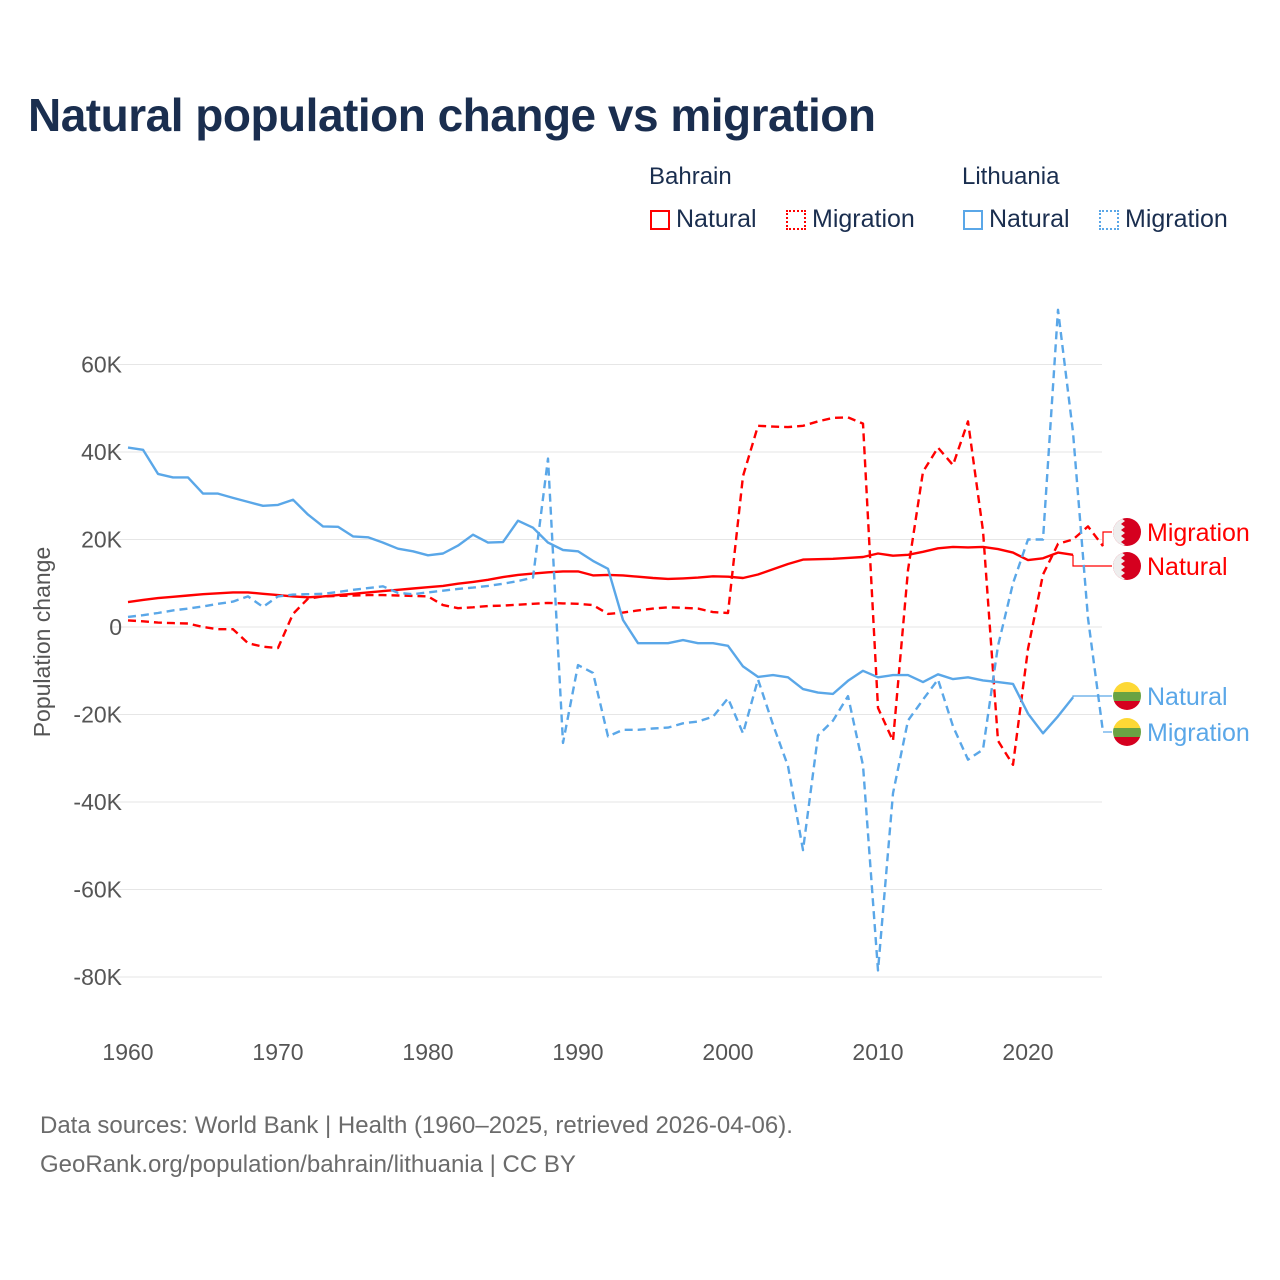 The image size is (1280, 1280). I want to click on legend-item-lithuania-migration: Migration, so click(1163, 219).